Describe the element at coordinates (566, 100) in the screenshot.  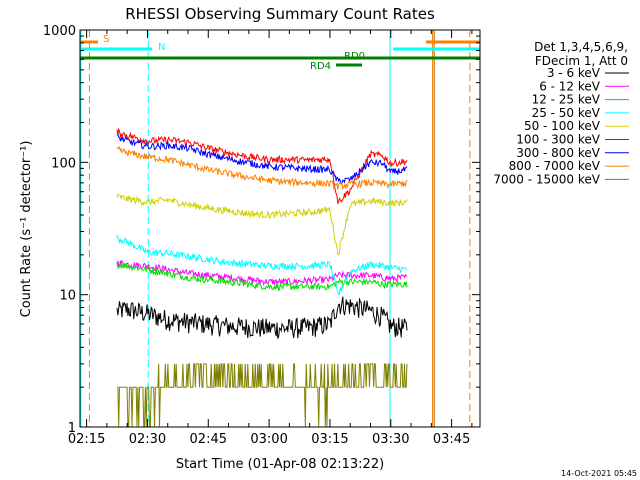
I see `legend-entry-label: 12 - 25 keV` at that location.